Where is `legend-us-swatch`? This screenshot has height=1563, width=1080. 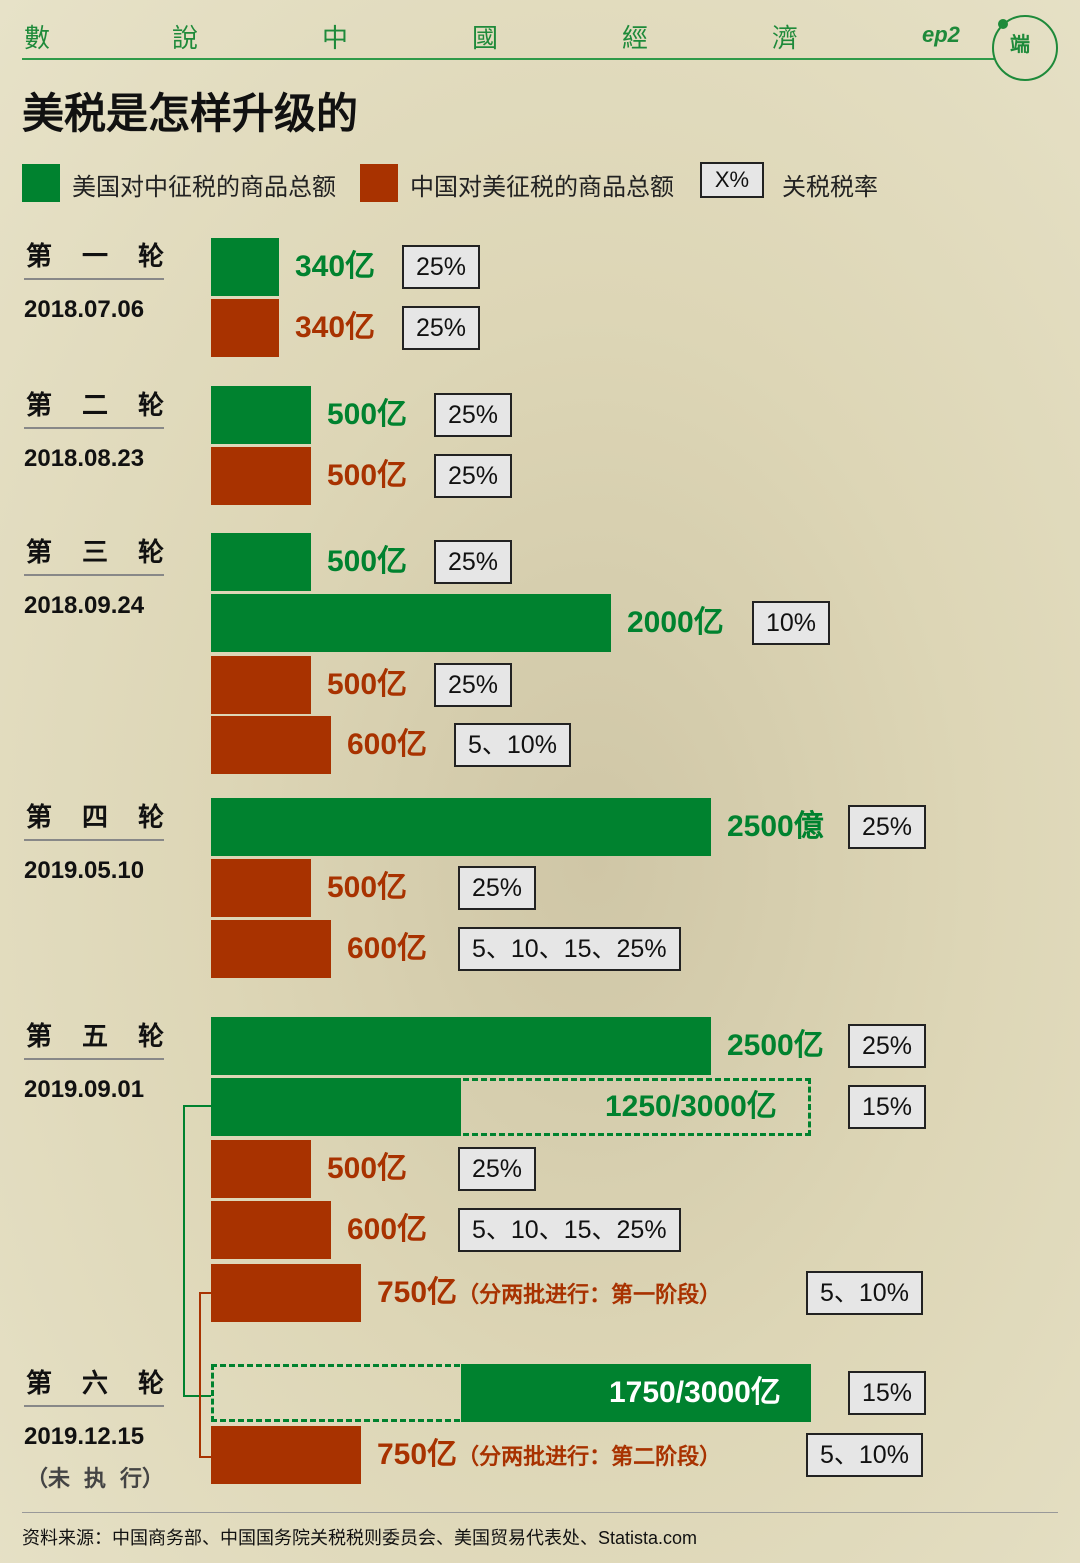 legend-us-swatch is located at coordinates (41, 183).